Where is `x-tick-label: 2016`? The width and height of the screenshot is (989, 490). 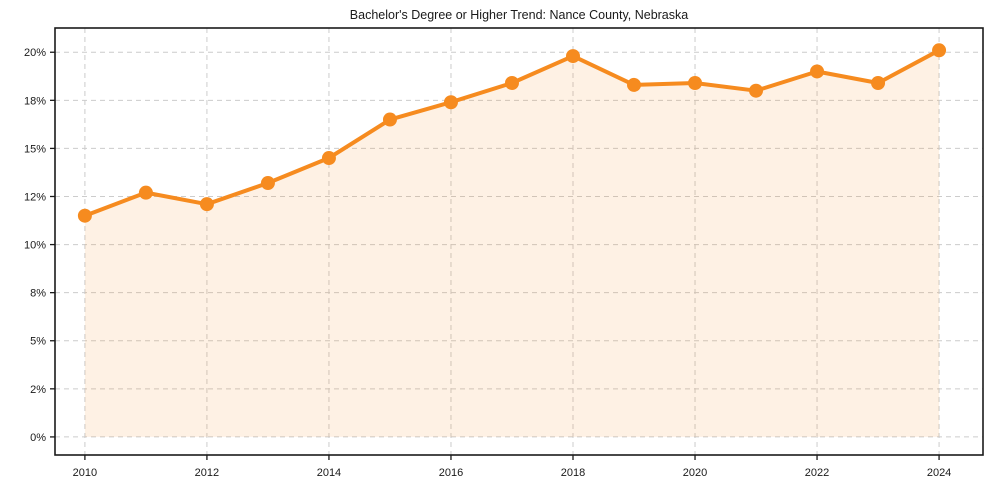
x-tick-label: 2016 is located at coordinates (451, 473).